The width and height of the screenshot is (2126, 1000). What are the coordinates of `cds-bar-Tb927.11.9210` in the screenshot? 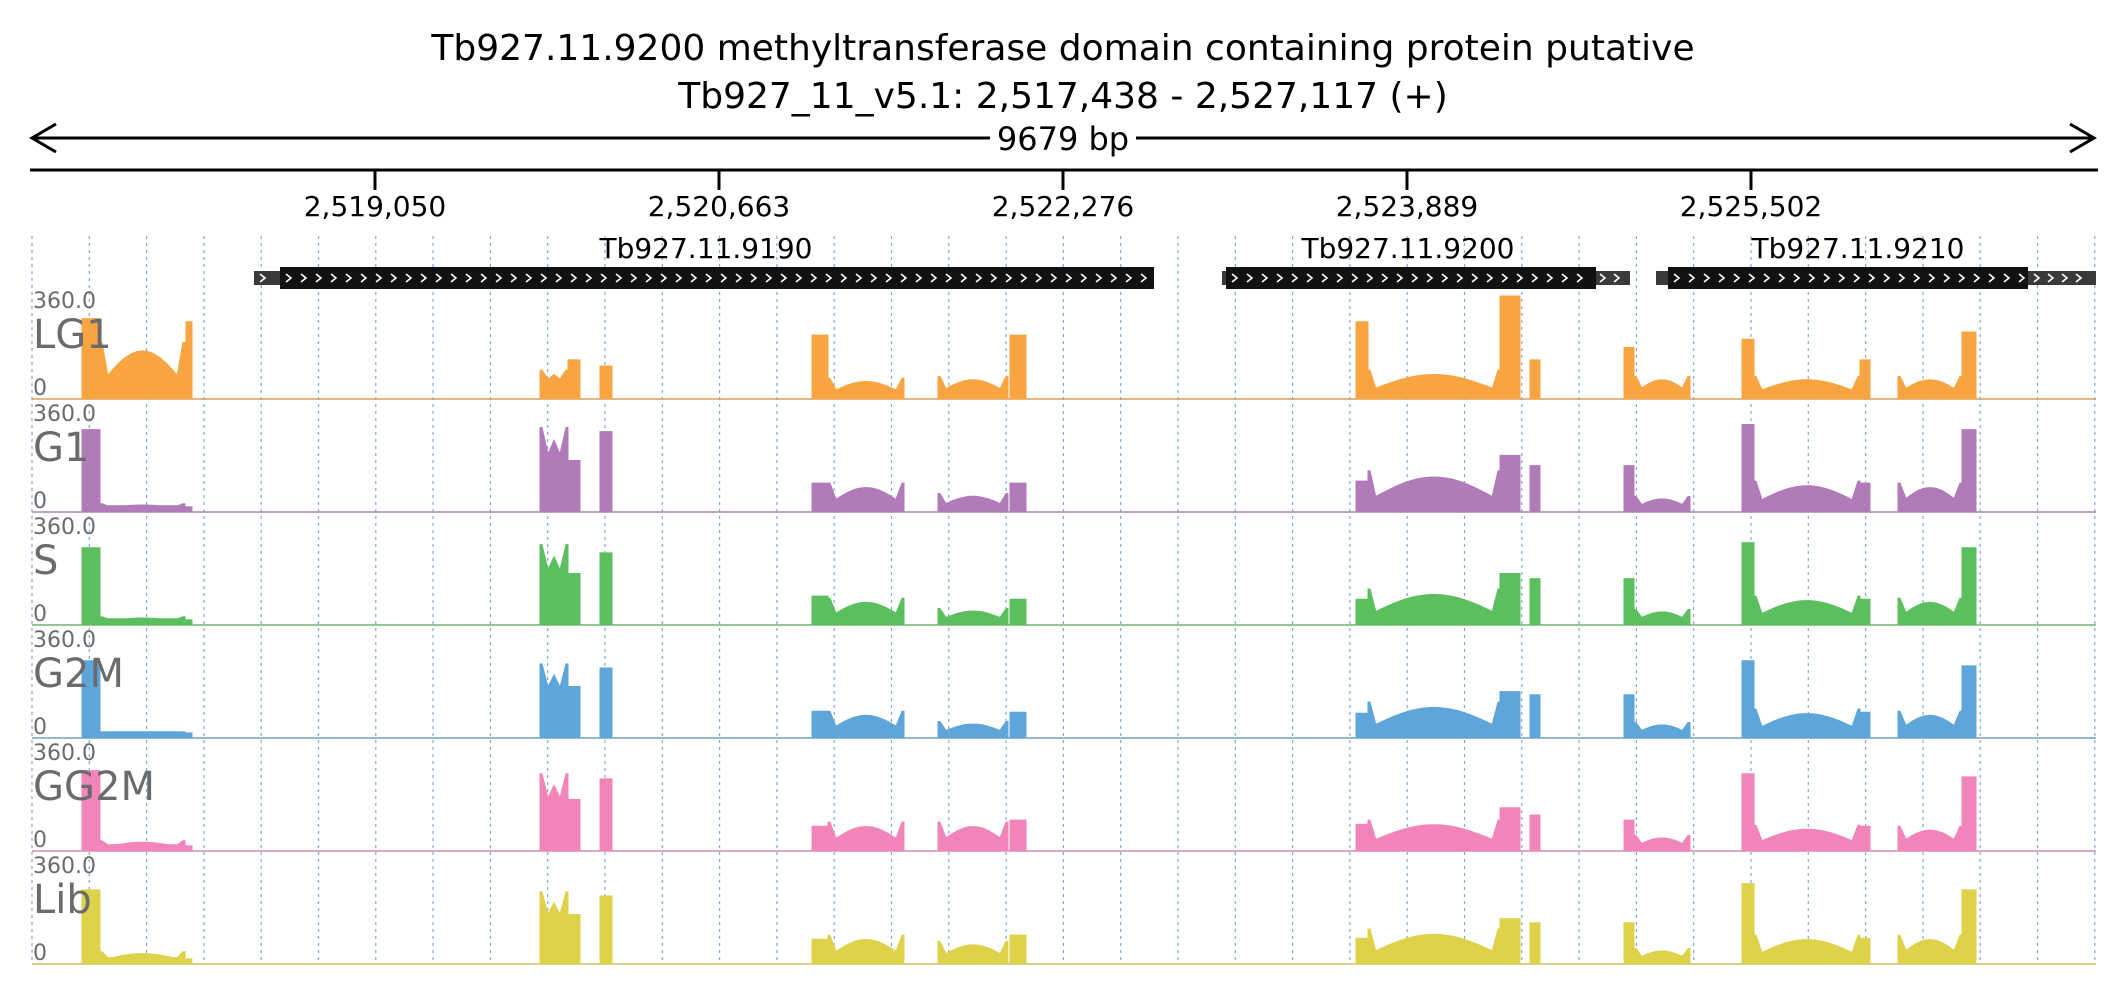 It's located at (1848, 278).